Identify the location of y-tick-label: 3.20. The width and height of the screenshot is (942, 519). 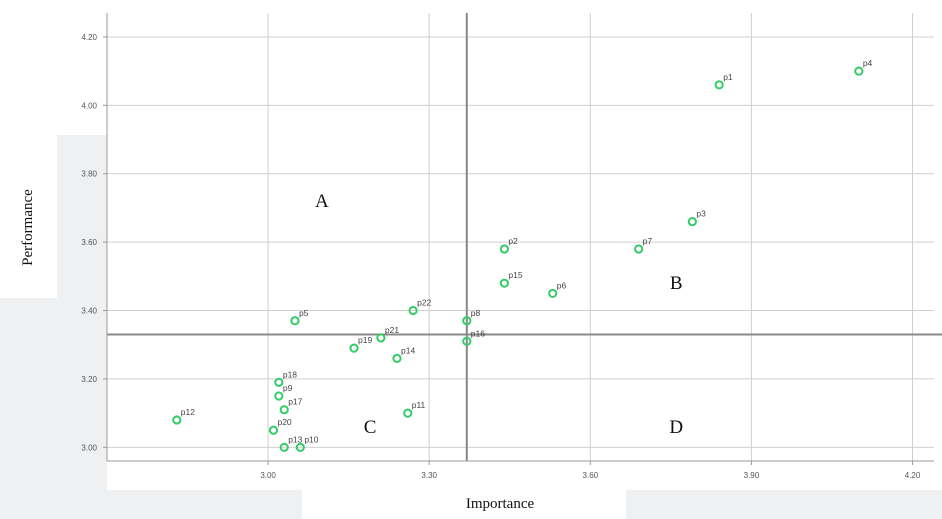
(89, 379).